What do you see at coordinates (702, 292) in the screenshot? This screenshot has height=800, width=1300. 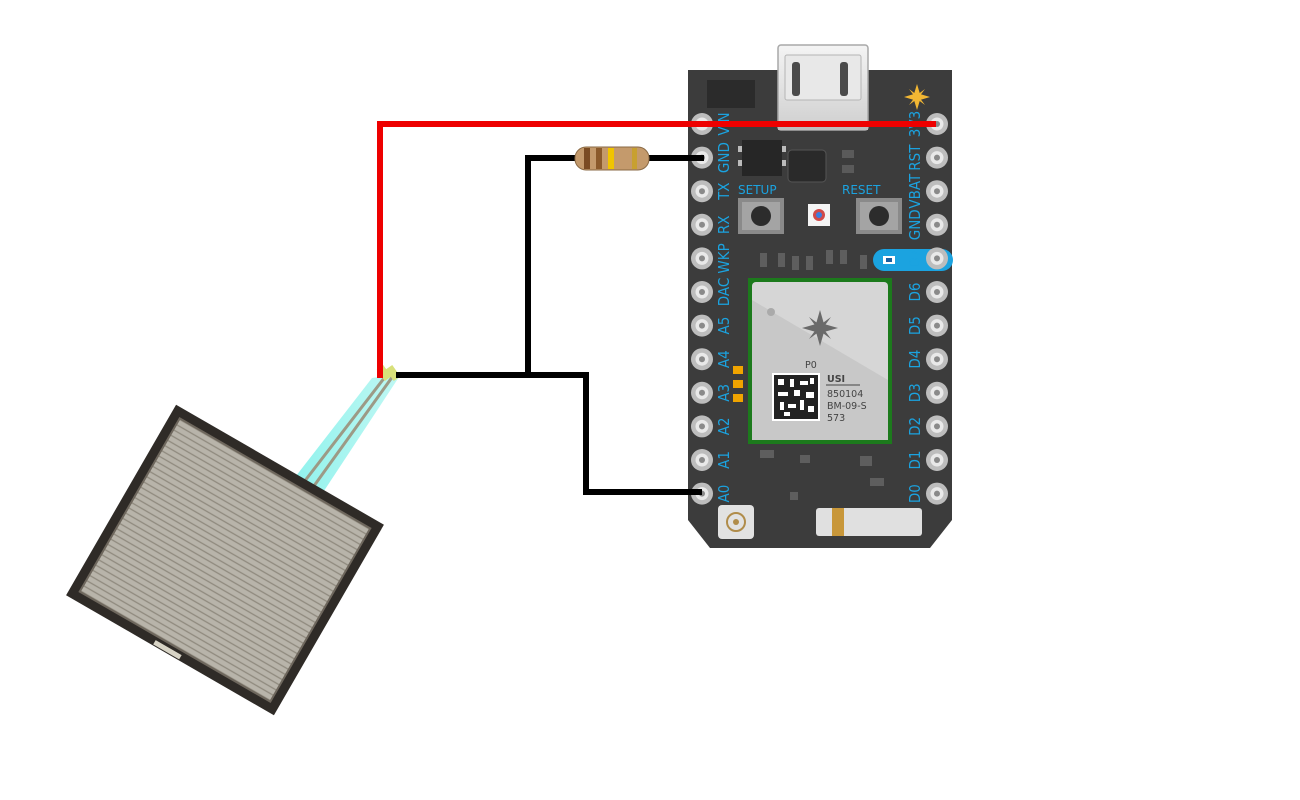 I see `pin-hole-left-dac` at bounding box center [702, 292].